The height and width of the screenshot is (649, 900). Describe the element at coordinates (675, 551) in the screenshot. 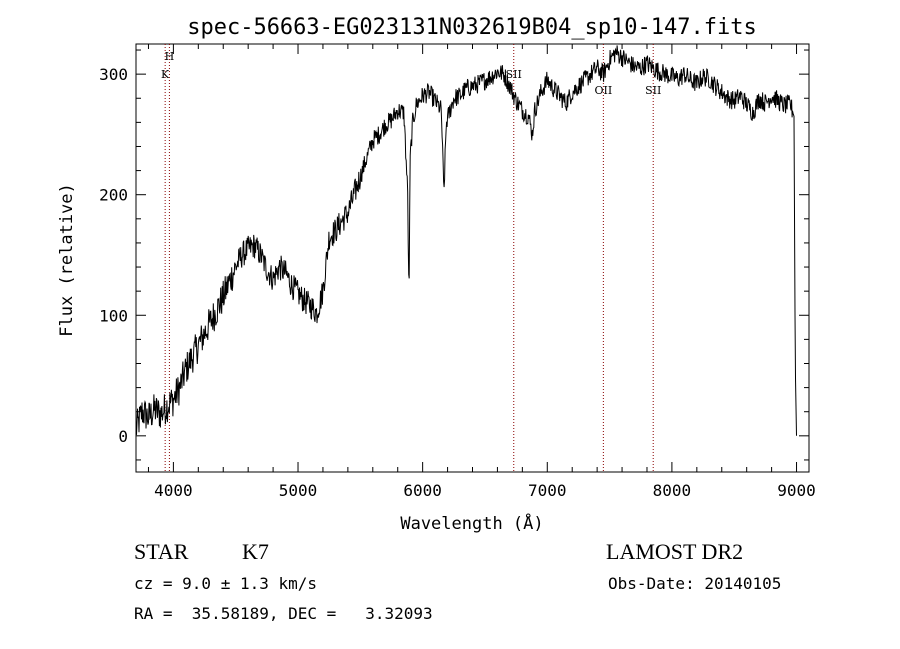

I see `survey-name: LAMOST DR2` at that location.